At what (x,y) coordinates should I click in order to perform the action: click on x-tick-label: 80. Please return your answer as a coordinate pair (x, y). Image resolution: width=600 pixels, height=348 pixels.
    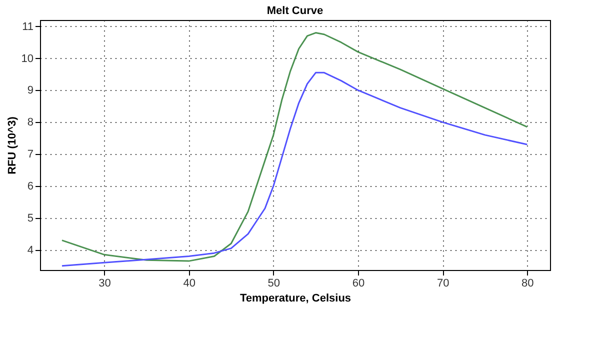
    Looking at the image, I should click on (528, 284).